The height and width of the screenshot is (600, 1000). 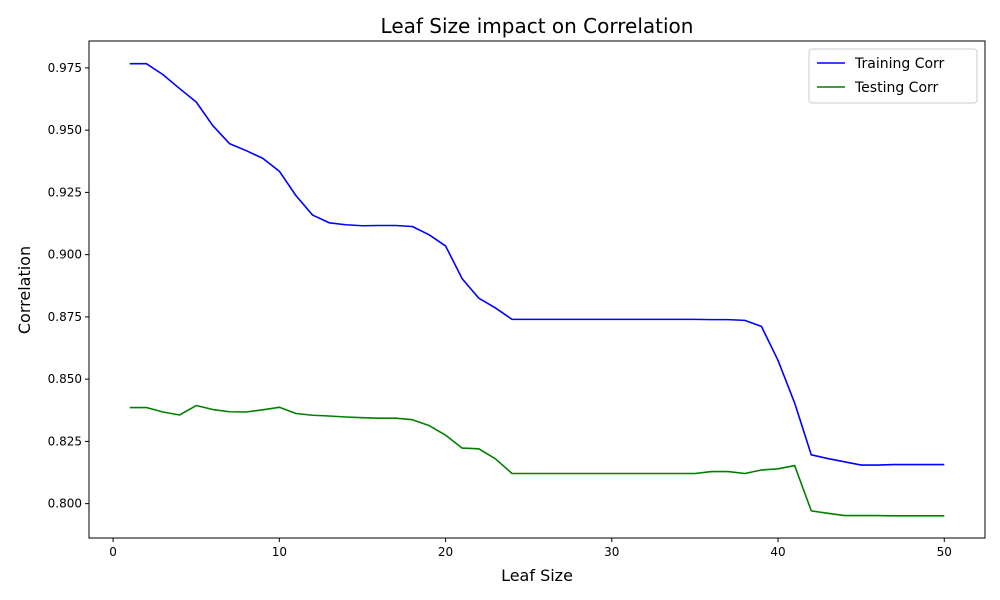 What do you see at coordinates (537, 26) in the screenshot?
I see `chart-title: Leaf Size impact on Correlation` at bounding box center [537, 26].